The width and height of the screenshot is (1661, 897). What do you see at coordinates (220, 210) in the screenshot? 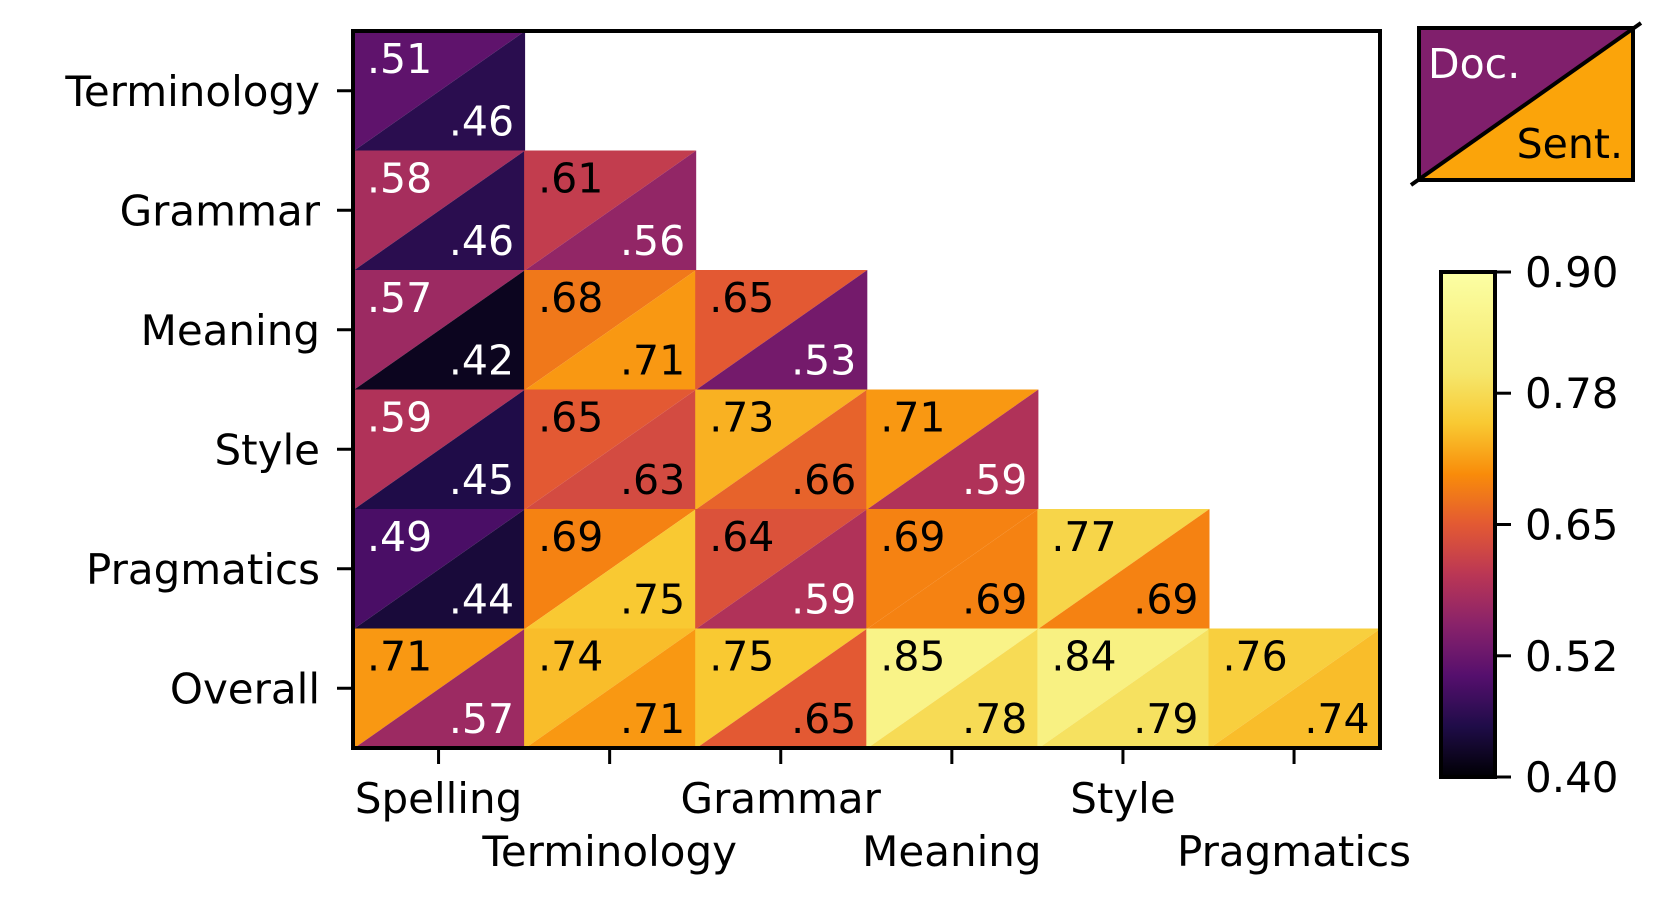
I see `y-tick-label: Grammar` at bounding box center [220, 210].